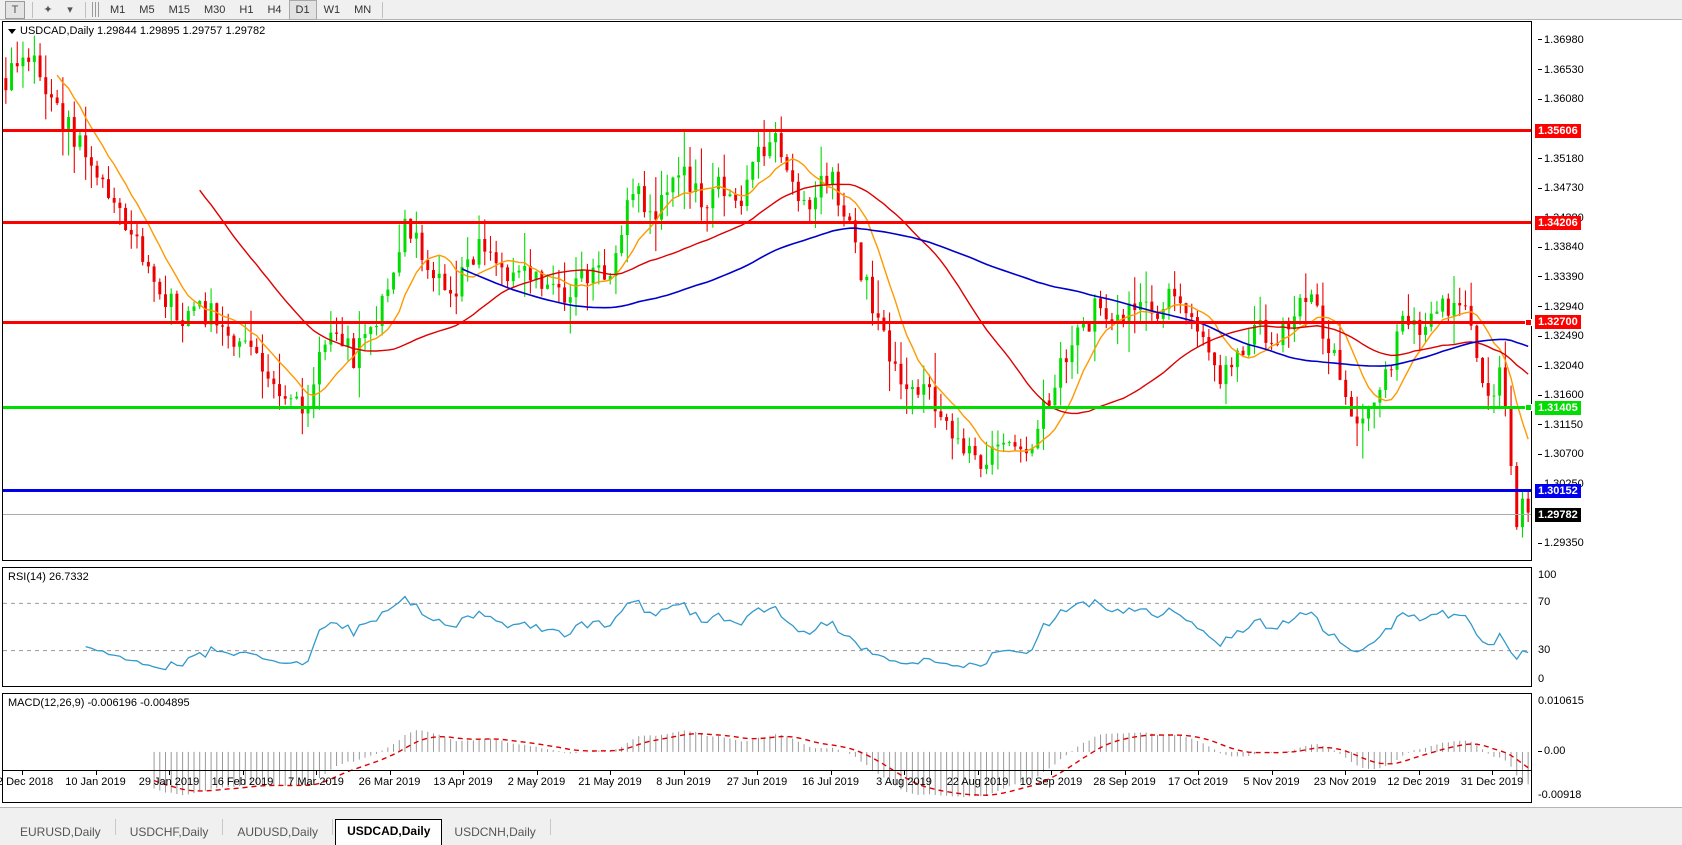  I want to click on timeframe-m30: M30, so click(214, 9).